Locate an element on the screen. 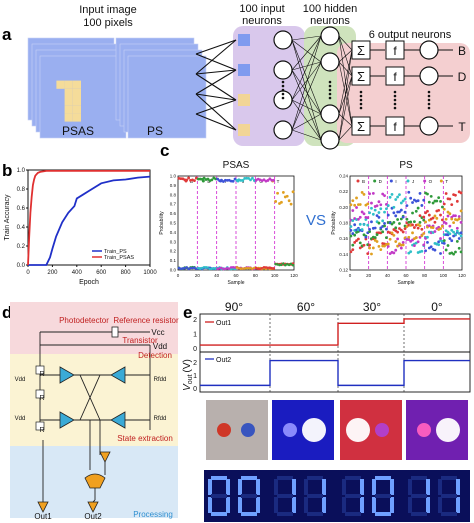 This screenshot has height=523, width=474. y-tick-label: 0.9 is located at coordinates (173, 185).